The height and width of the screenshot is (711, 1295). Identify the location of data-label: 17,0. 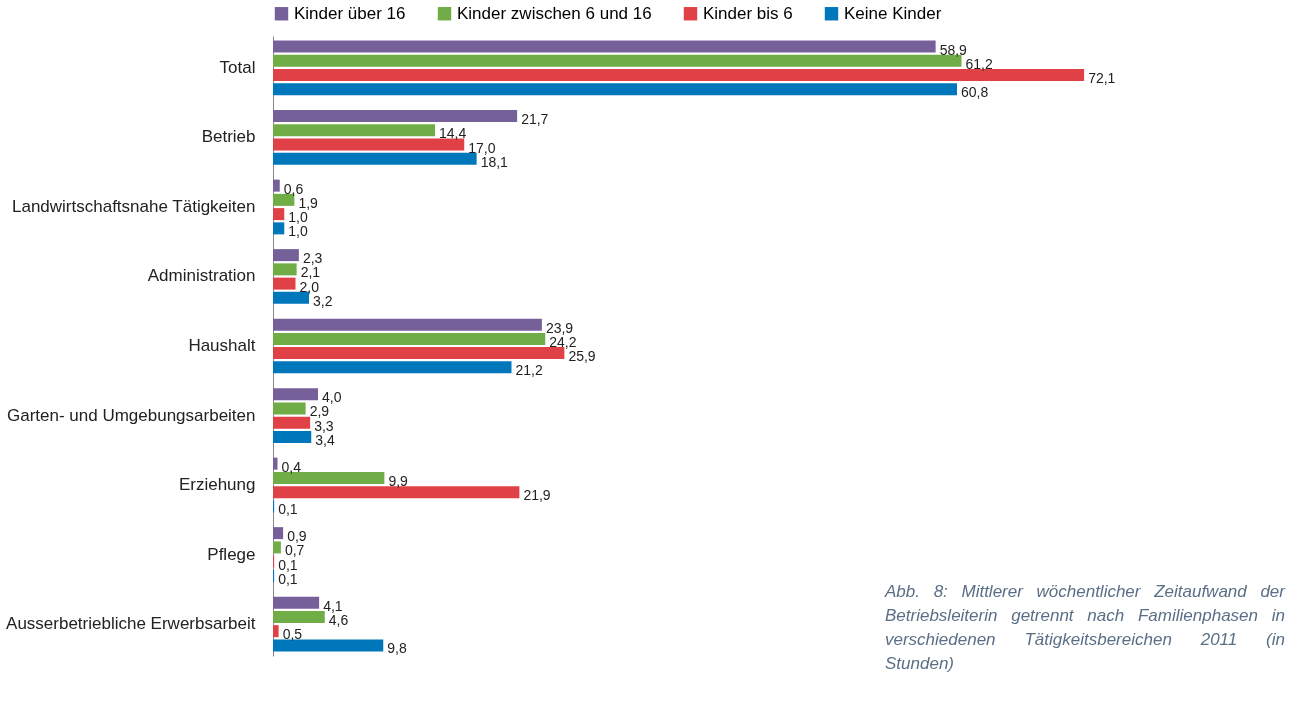
(482, 147).